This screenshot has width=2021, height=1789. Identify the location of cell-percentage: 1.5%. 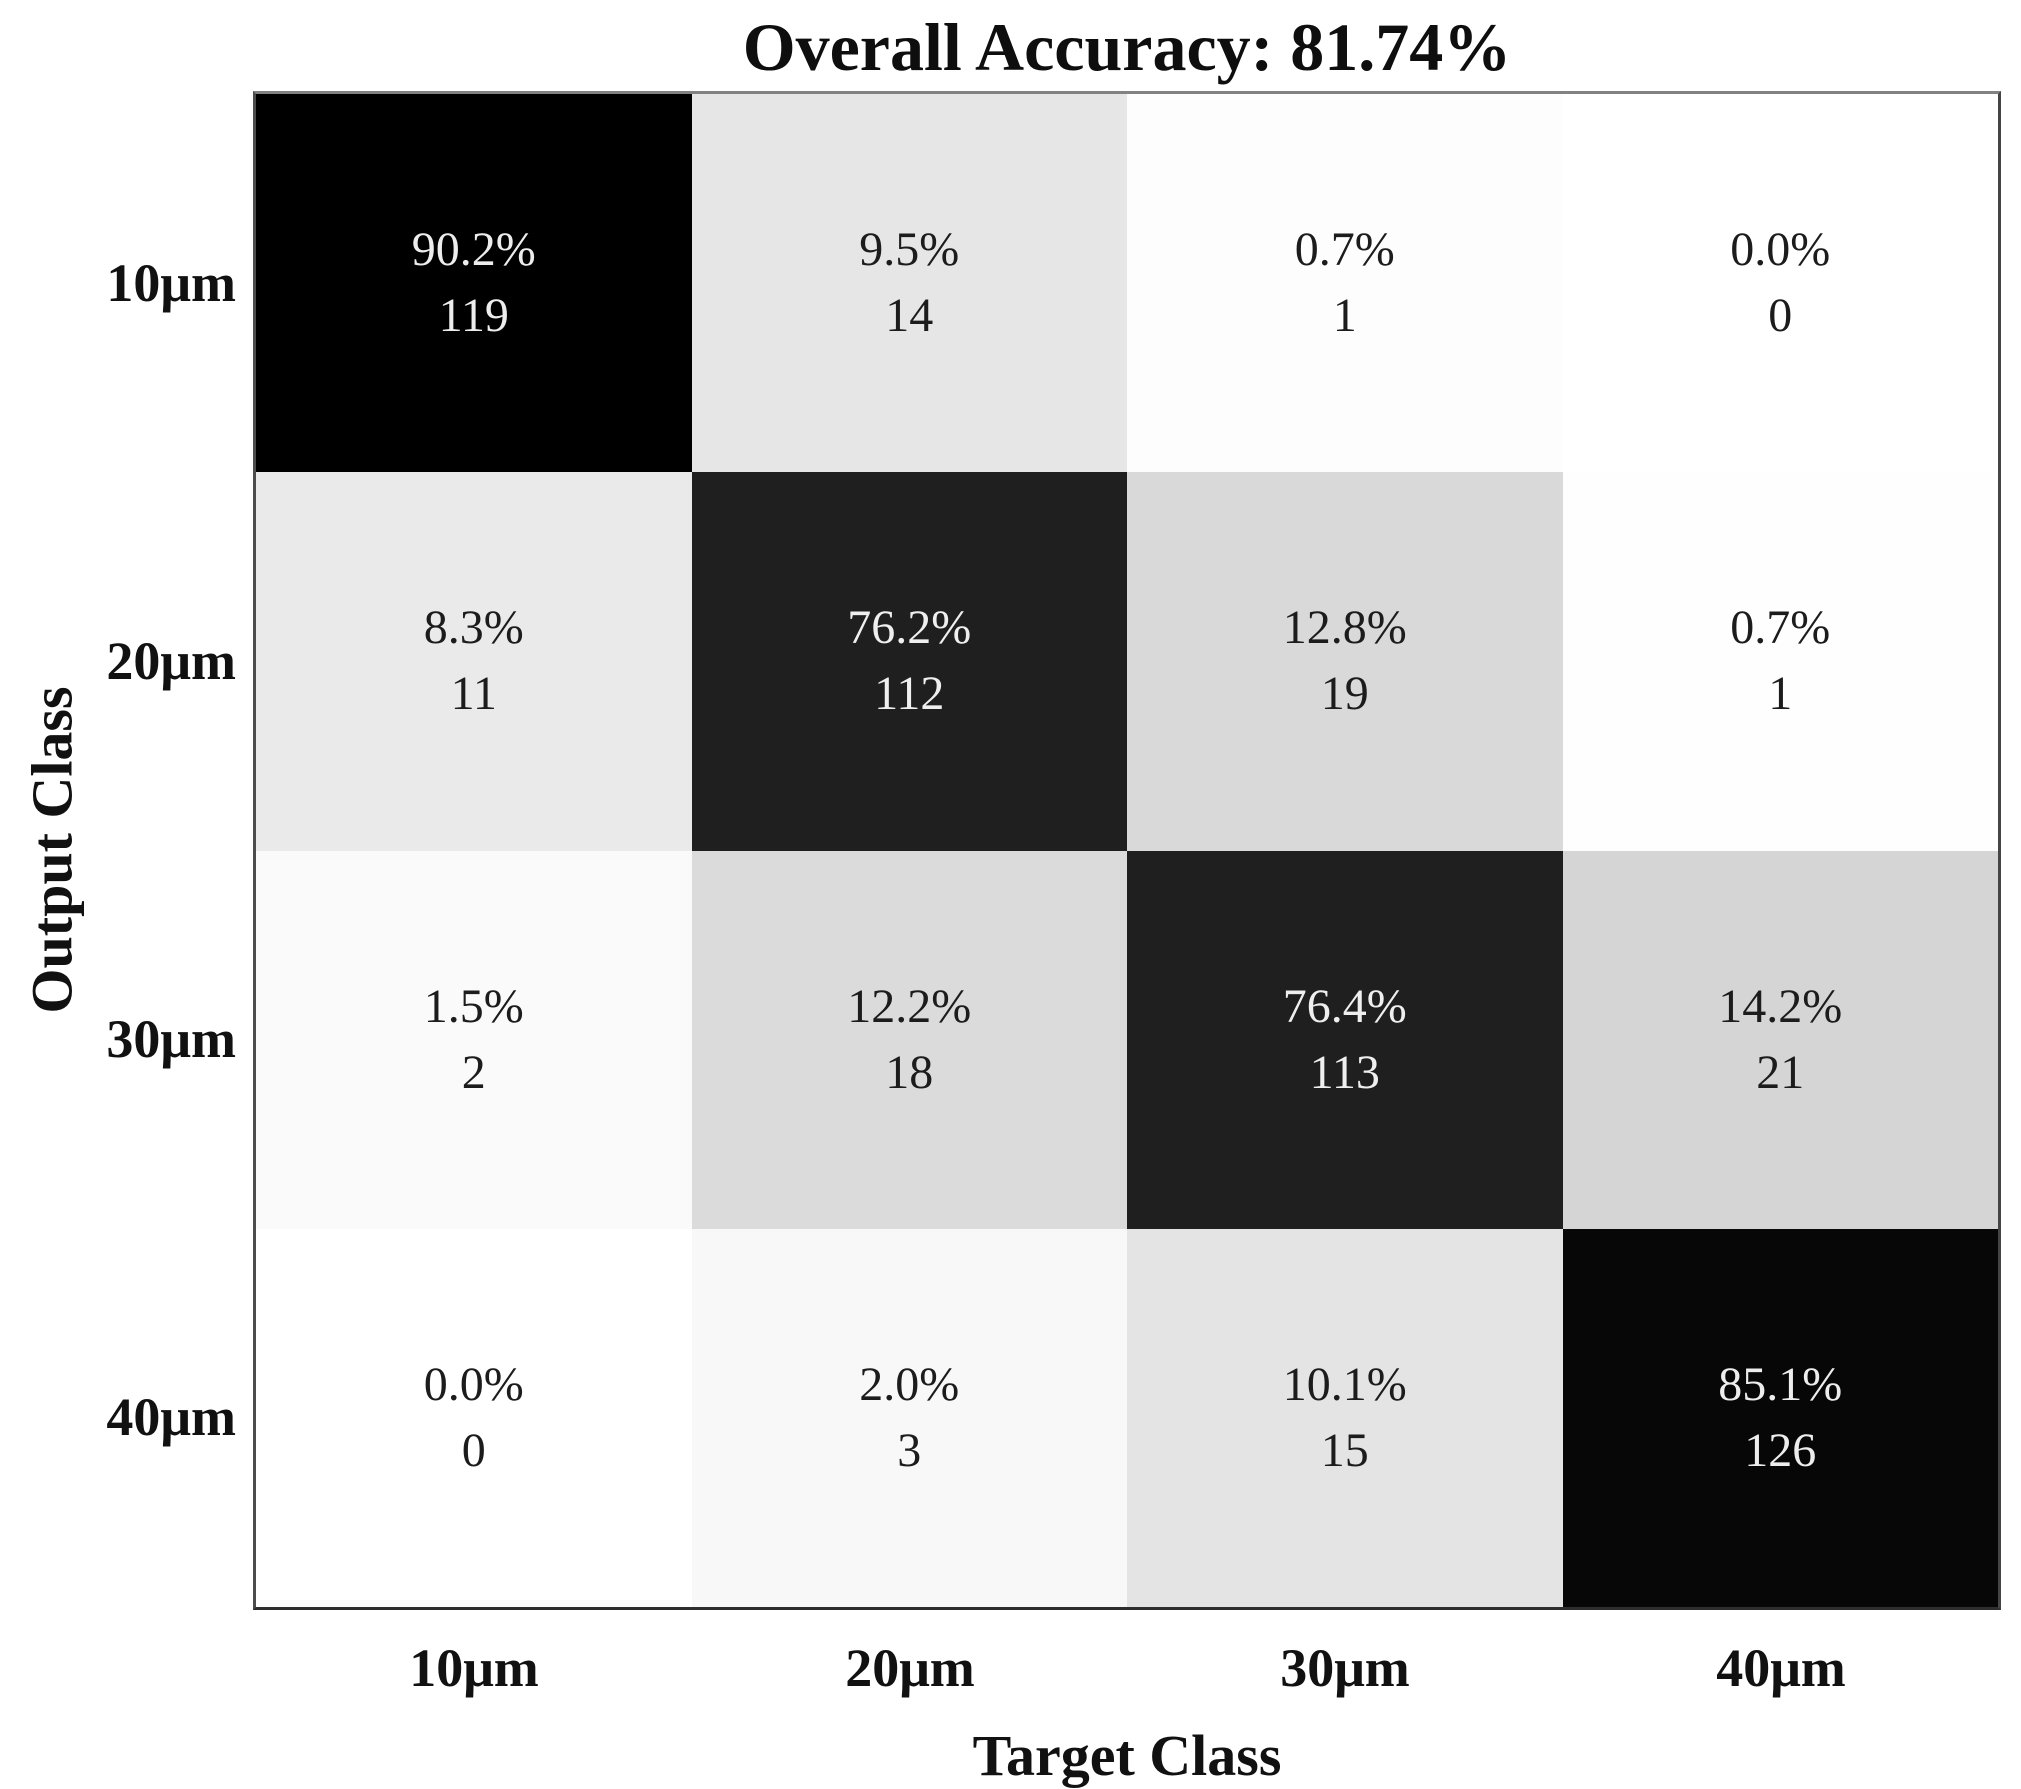
(473, 1006).